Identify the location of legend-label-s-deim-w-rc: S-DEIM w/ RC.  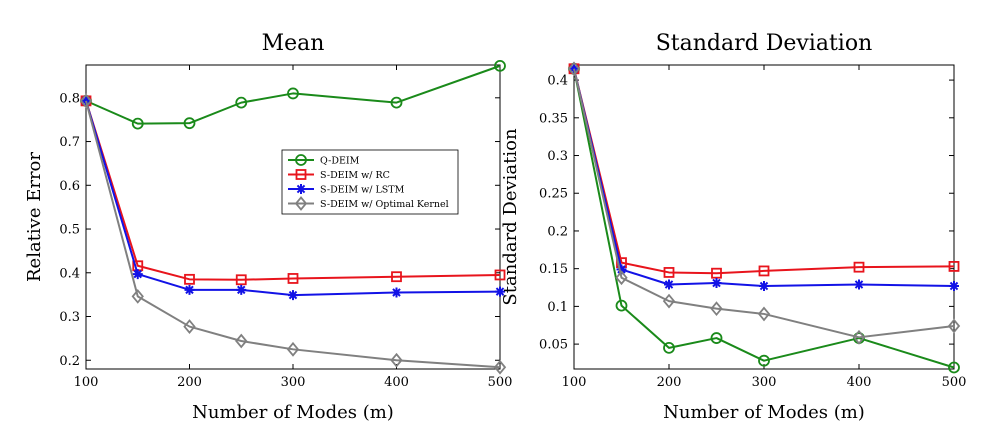
(355, 175).